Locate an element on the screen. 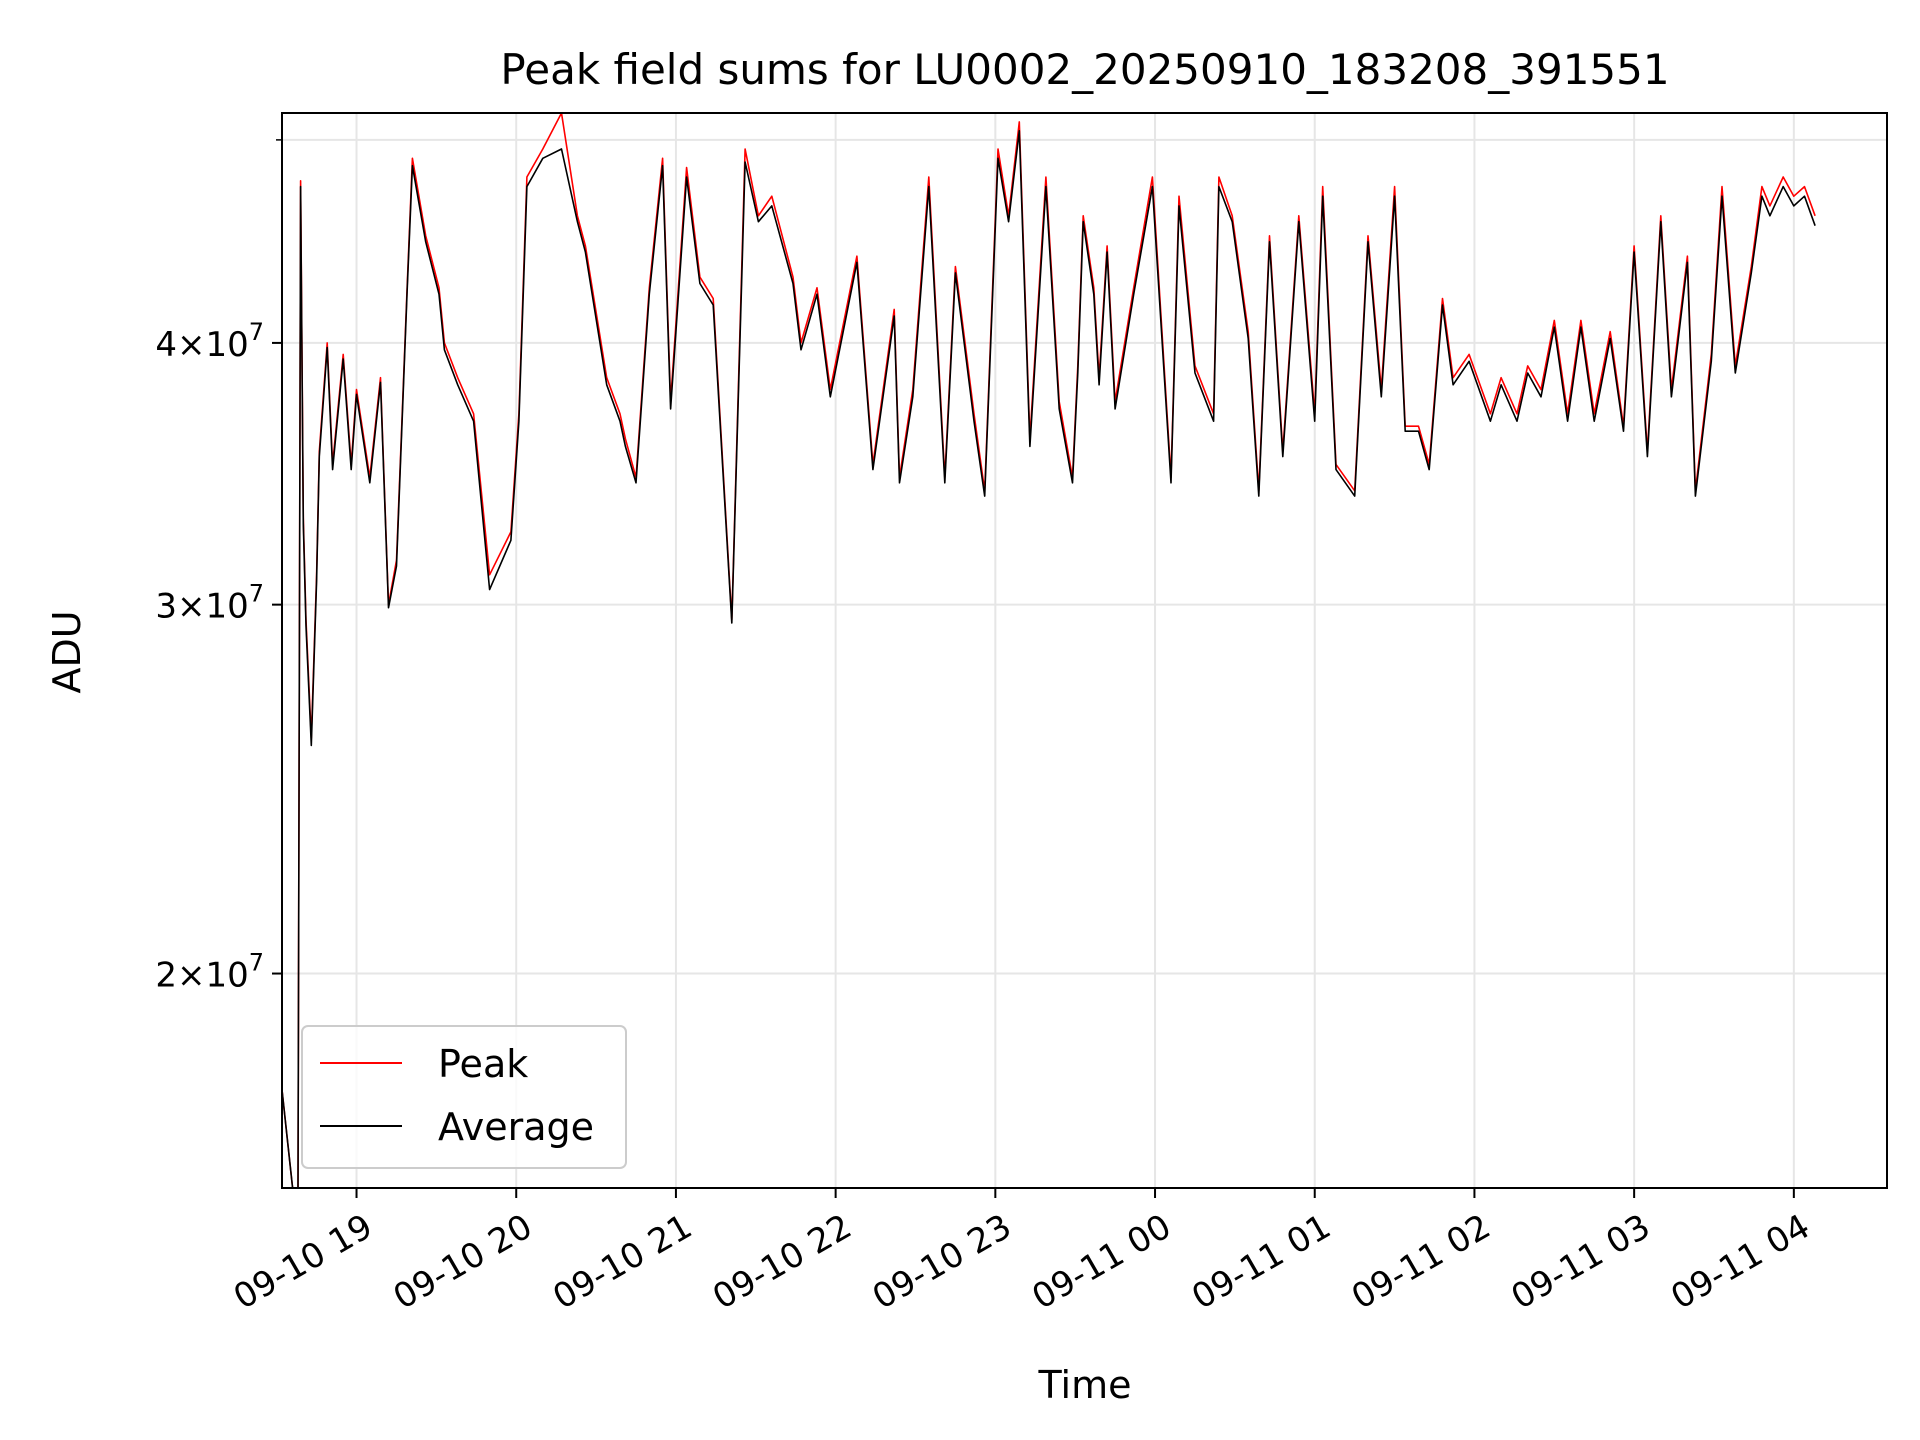  x-tick-label: 09-11 00 is located at coordinates (1102, 1262).